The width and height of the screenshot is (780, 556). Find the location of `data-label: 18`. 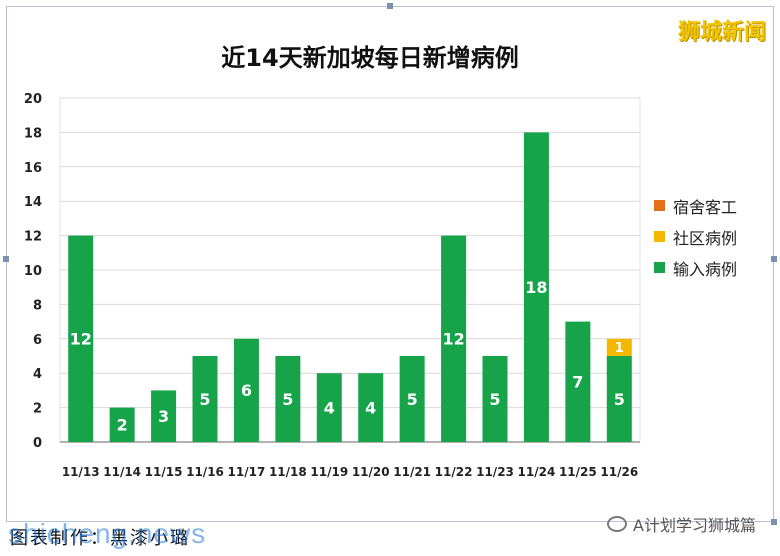

data-label: 18 is located at coordinates (536, 287).